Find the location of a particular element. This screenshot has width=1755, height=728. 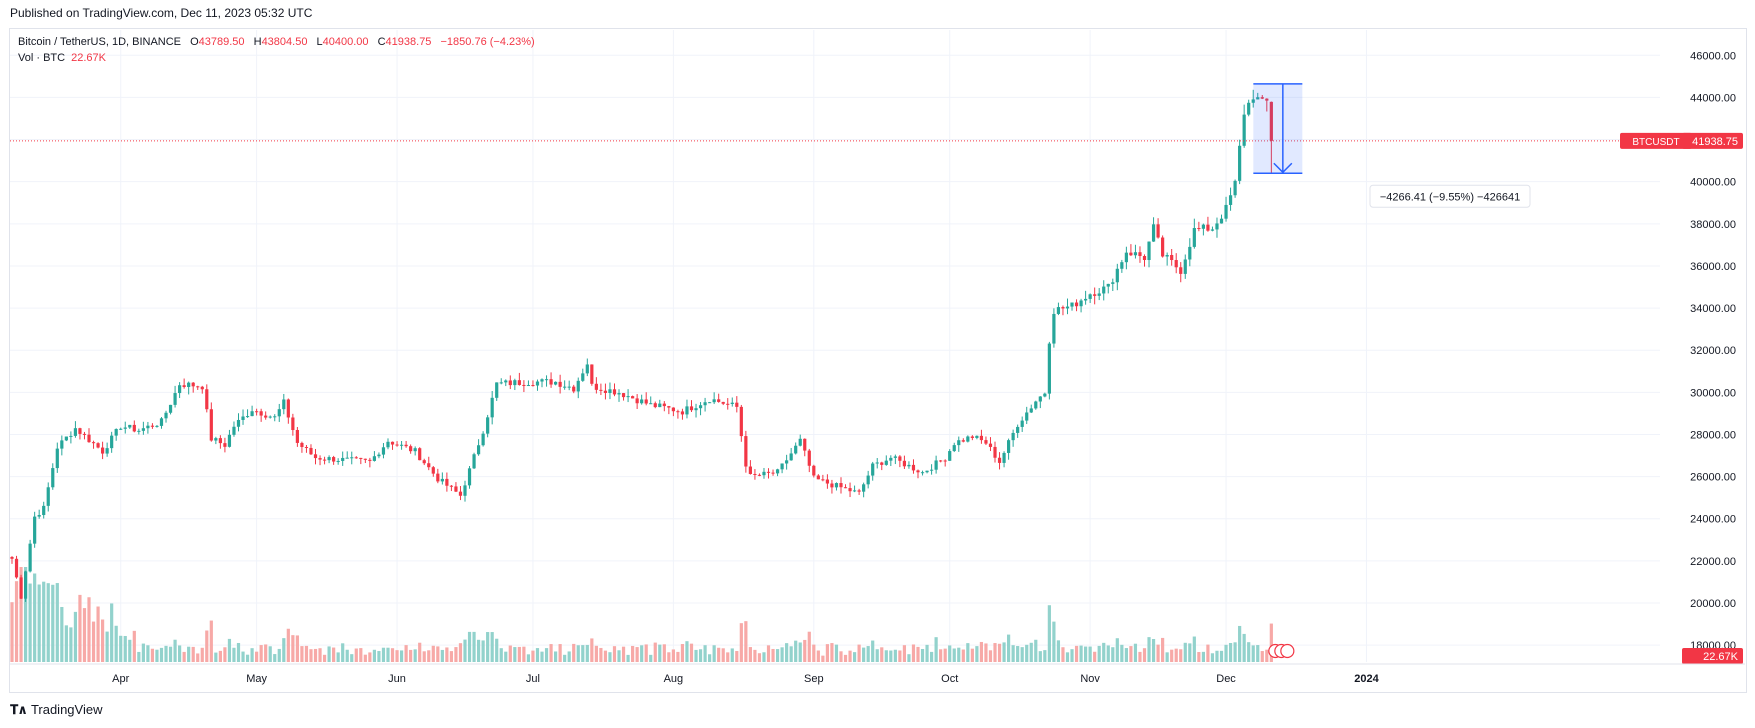

legend-volume-row: Vol · BTC 22.67K is located at coordinates (276, 58).